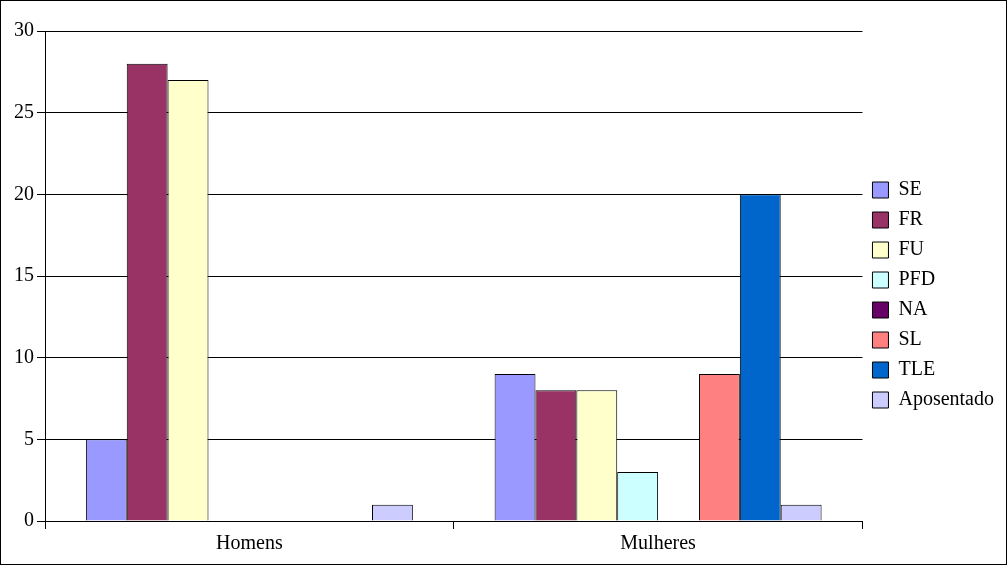 Image resolution: width=1007 pixels, height=565 pixels. I want to click on legend-label: TLE, so click(917, 368).